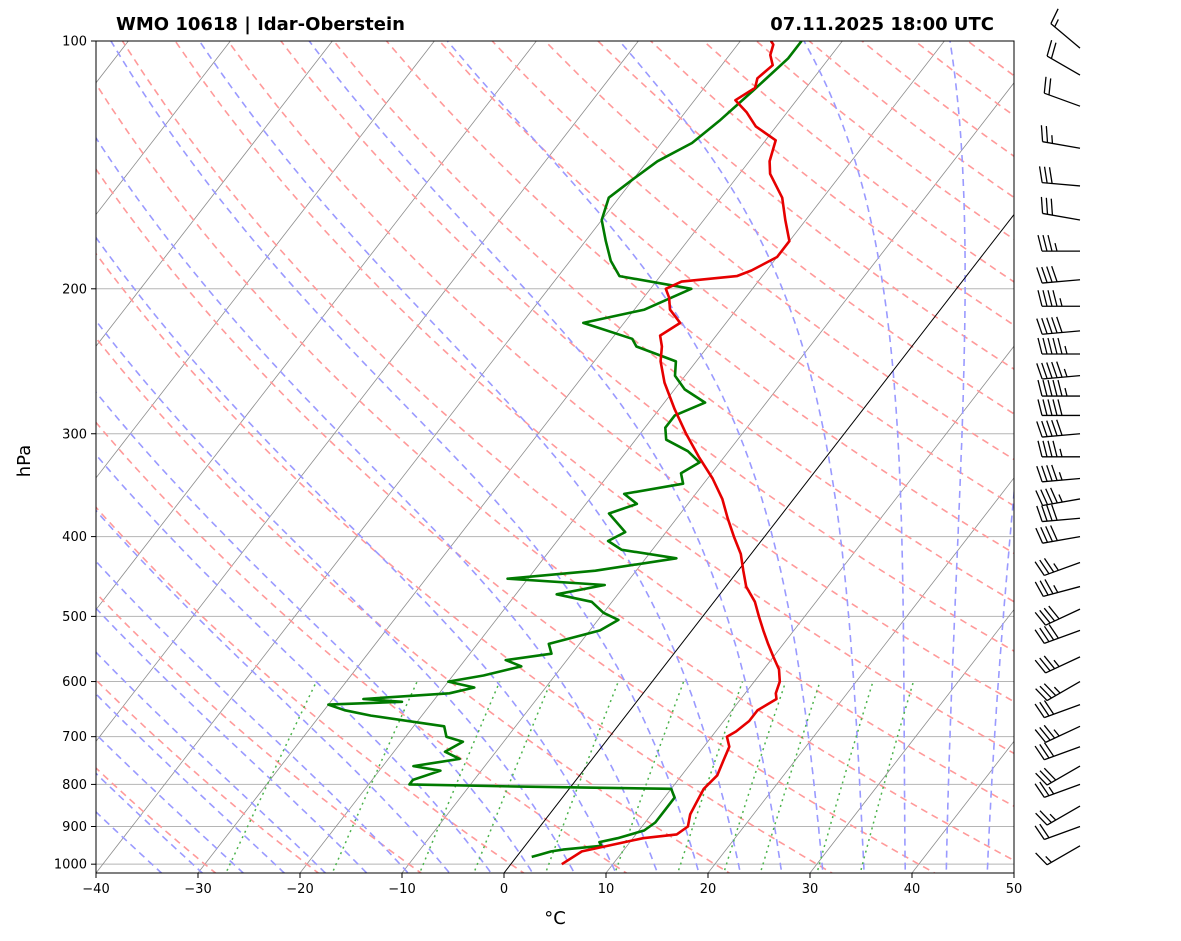 The height and width of the screenshot is (941, 1181). What do you see at coordinates (74, 682) in the screenshot?
I see `y-tick-label: 600` at bounding box center [74, 682].